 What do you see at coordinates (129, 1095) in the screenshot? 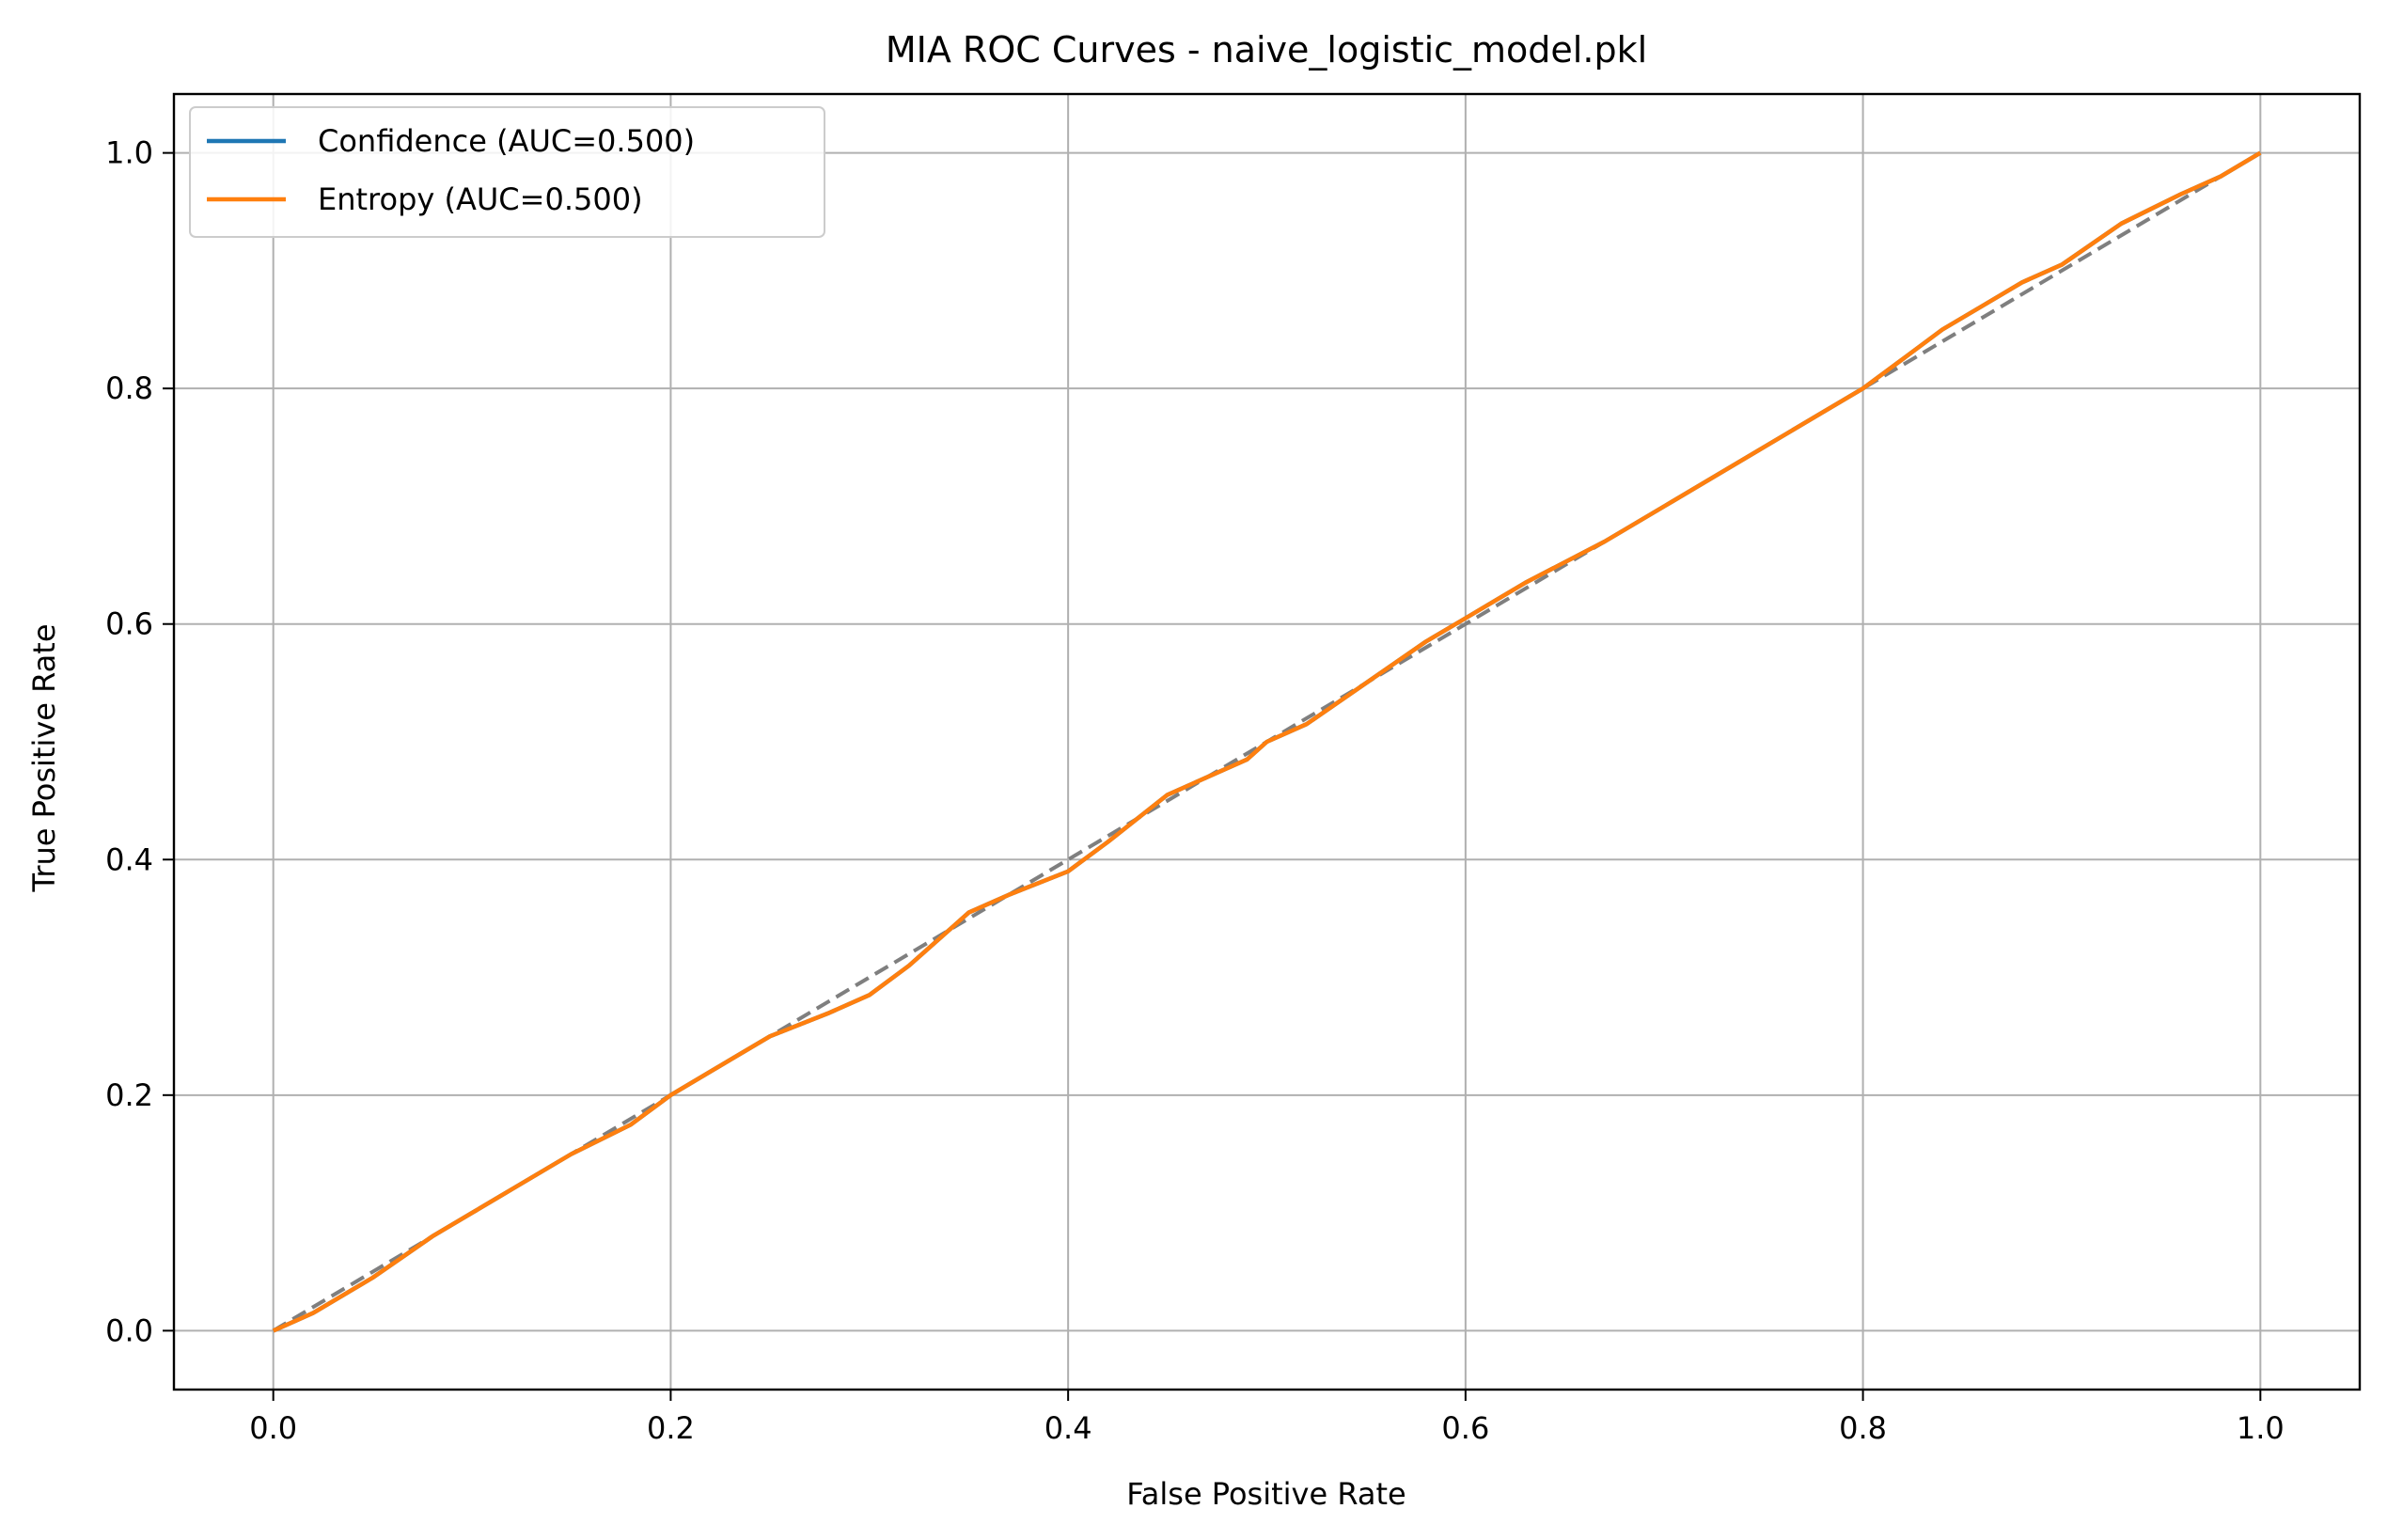
I see `y-tick-label: 0.2` at bounding box center [129, 1095].